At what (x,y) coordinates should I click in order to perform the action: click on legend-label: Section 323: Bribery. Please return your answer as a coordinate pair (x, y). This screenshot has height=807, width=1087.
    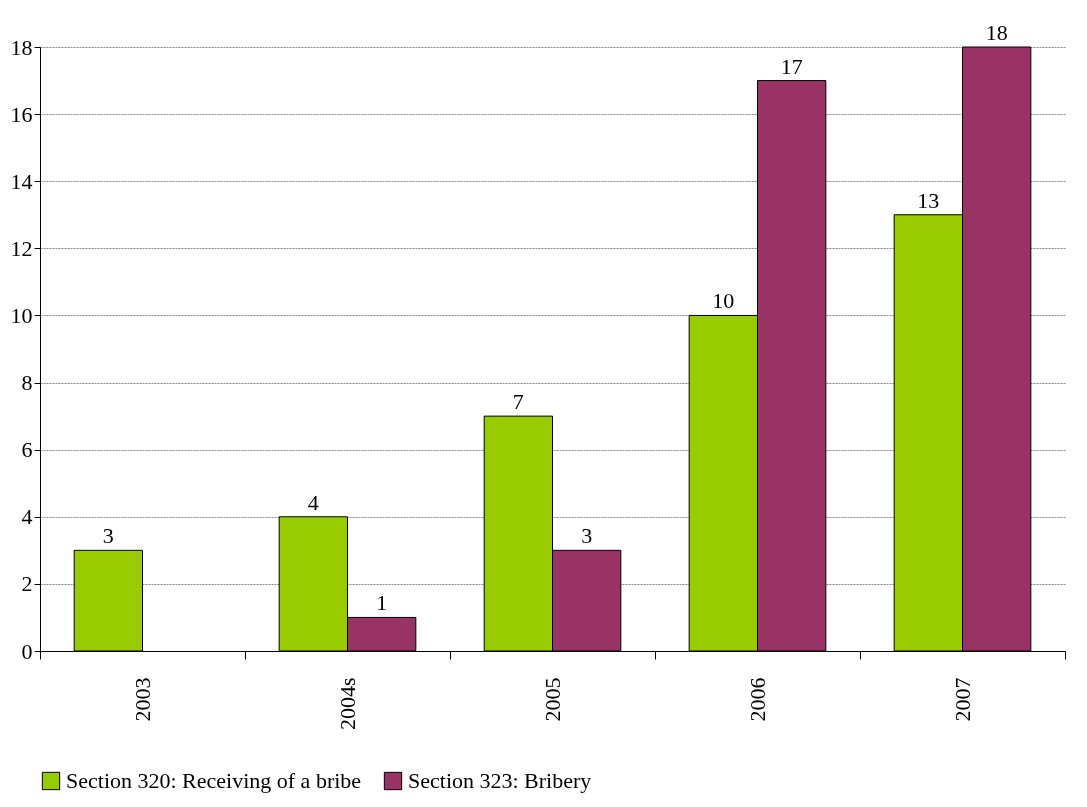
    Looking at the image, I should click on (500, 780).